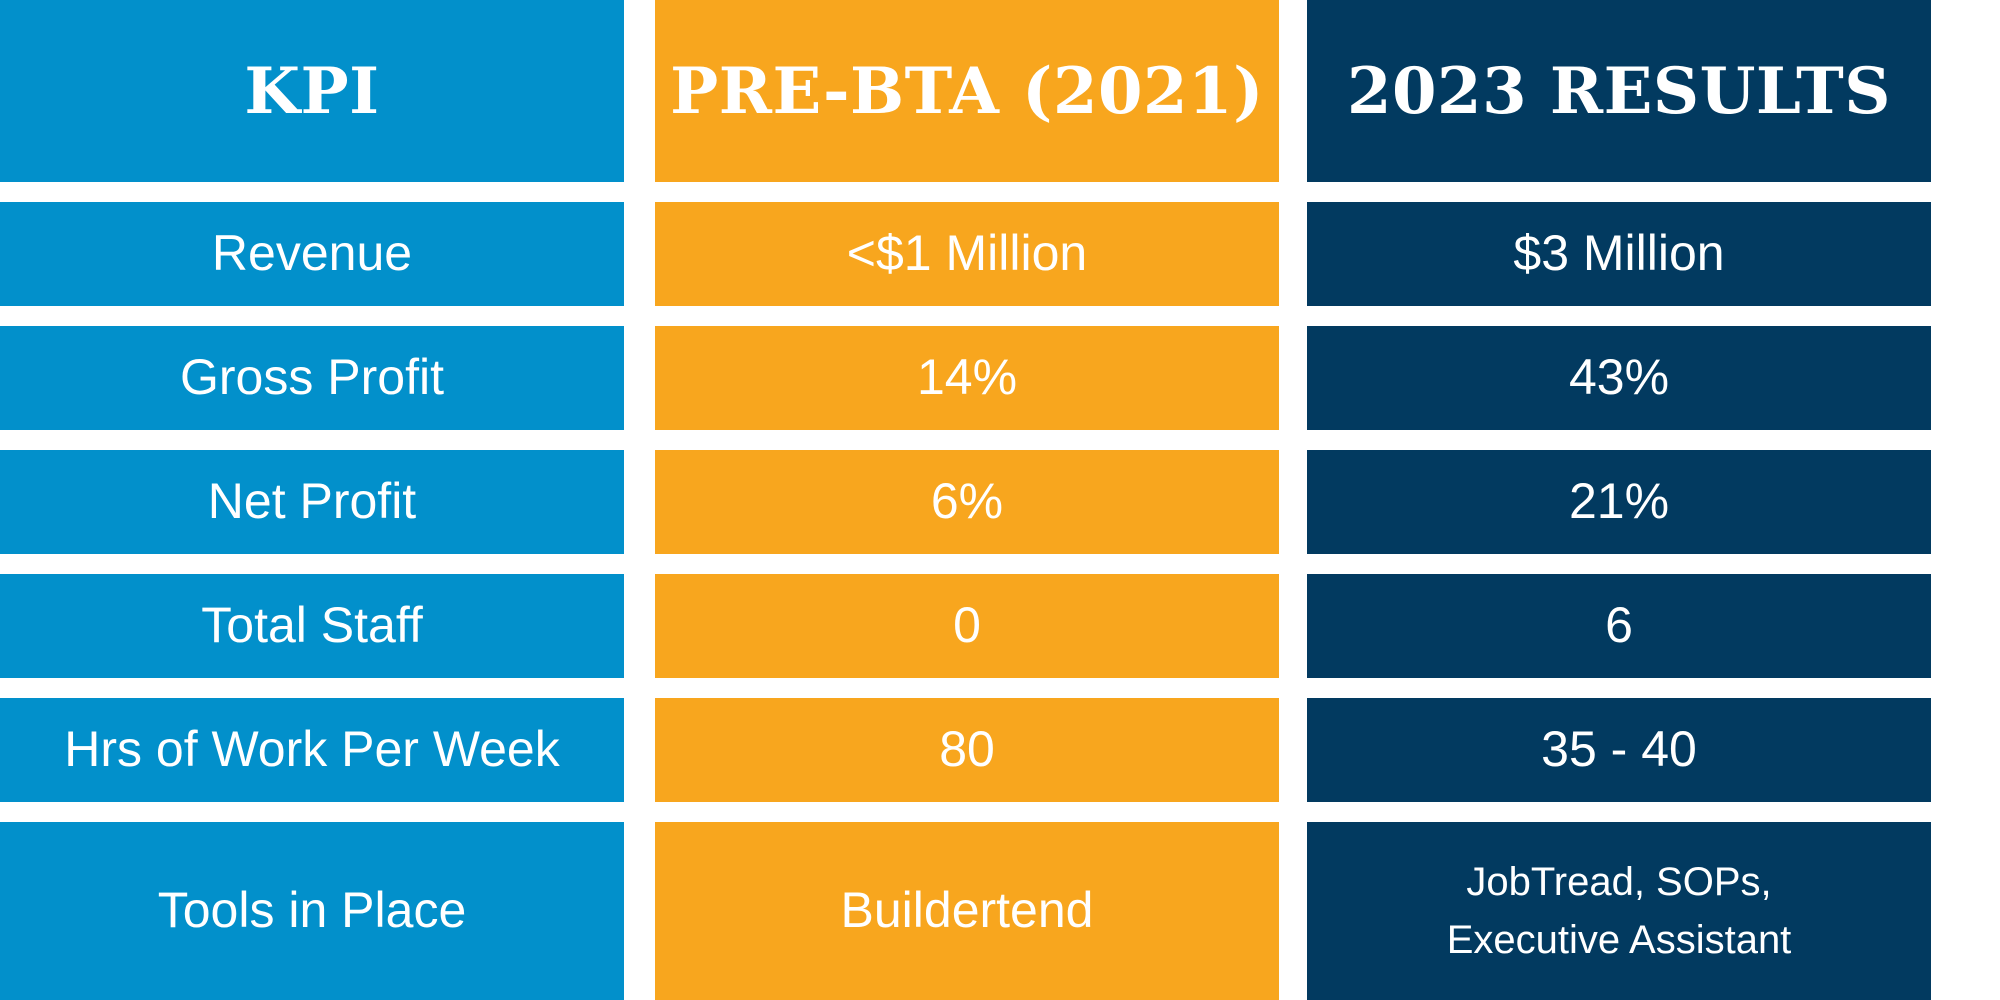 Image resolution: width=2000 pixels, height=1000 pixels. I want to click on kpi-net-profit: Net Profit, so click(312, 502).